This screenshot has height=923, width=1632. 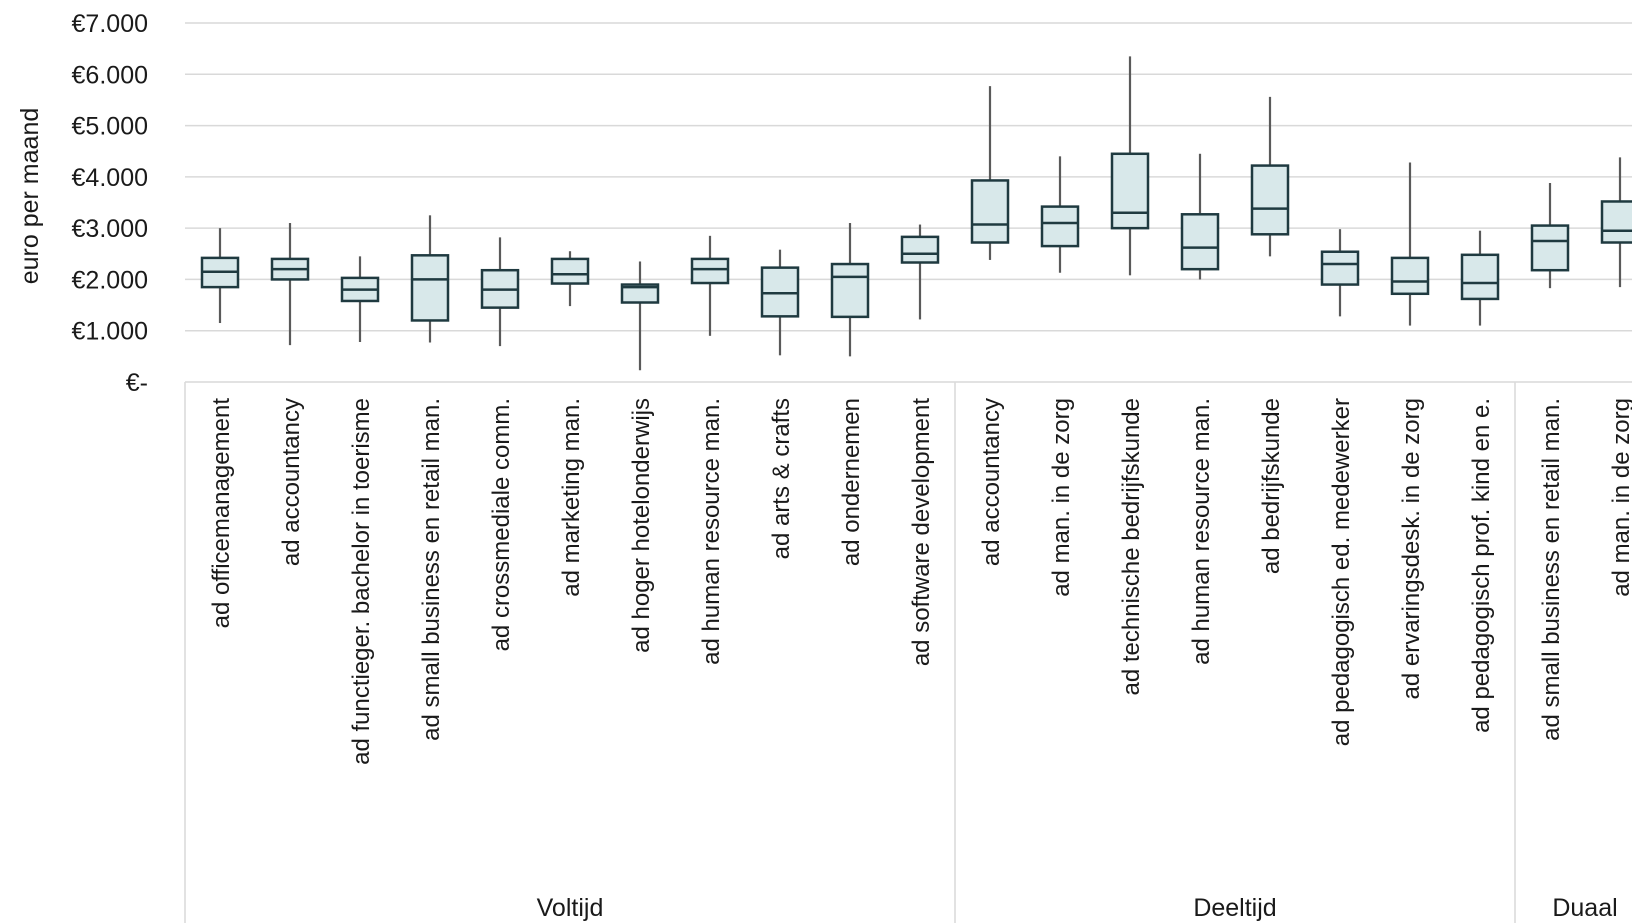 What do you see at coordinates (361, 581) in the screenshot?
I see `x-category-label: ad functieger. bachelor in toerisme` at bounding box center [361, 581].